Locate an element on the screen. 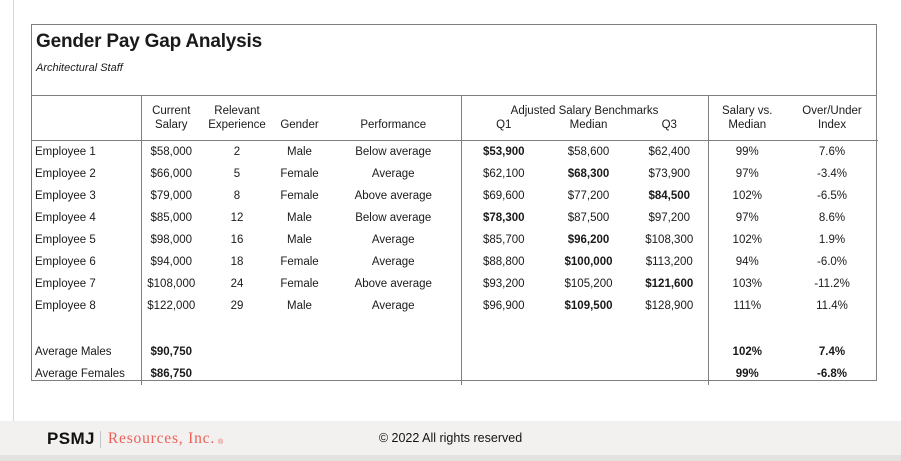  cell-experience: 2 is located at coordinates (237, 152).